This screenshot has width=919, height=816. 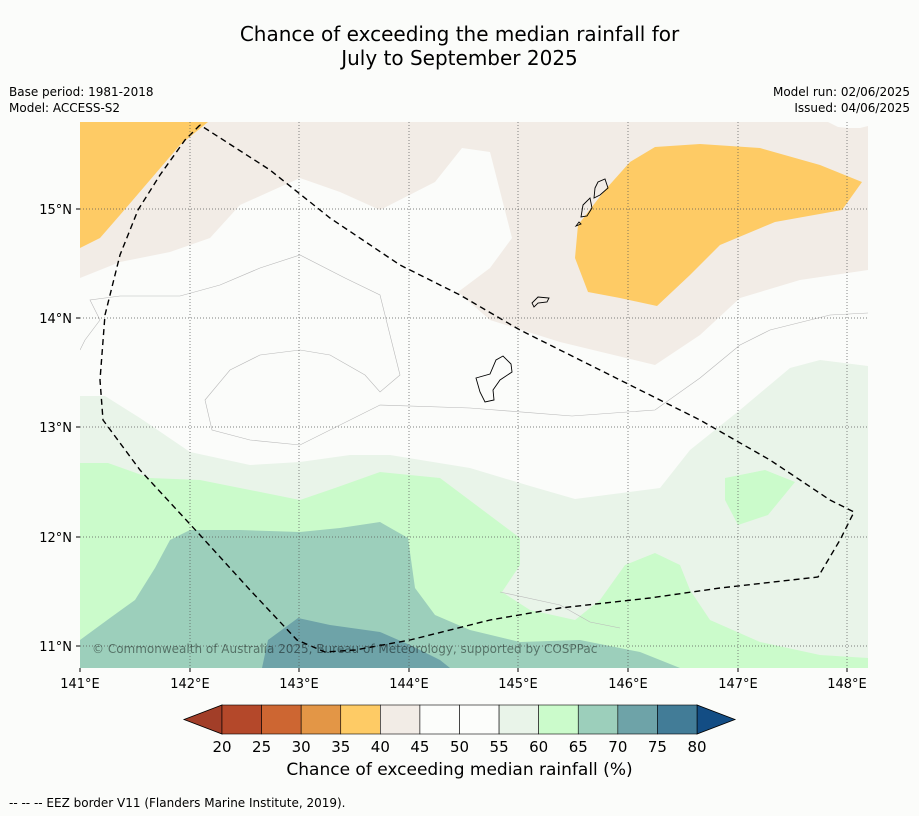 What do you see at coordinates (657, 747) in the screenshot?
I see `colorbar-tick-label: 75` at bounding box center [657, 747].